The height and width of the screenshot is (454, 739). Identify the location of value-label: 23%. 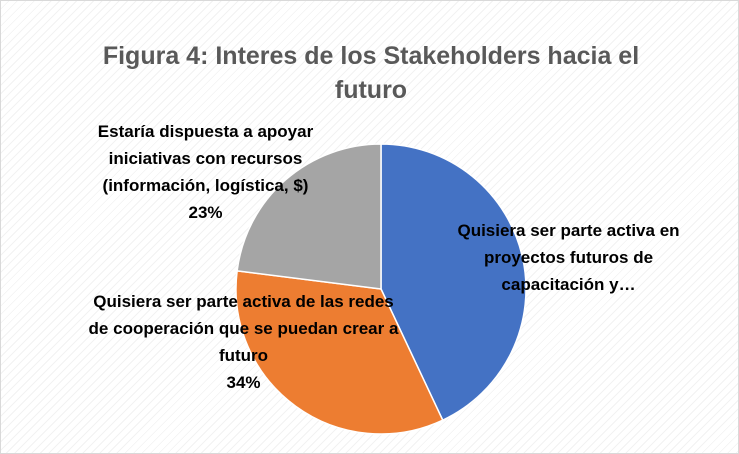
(205, 212).